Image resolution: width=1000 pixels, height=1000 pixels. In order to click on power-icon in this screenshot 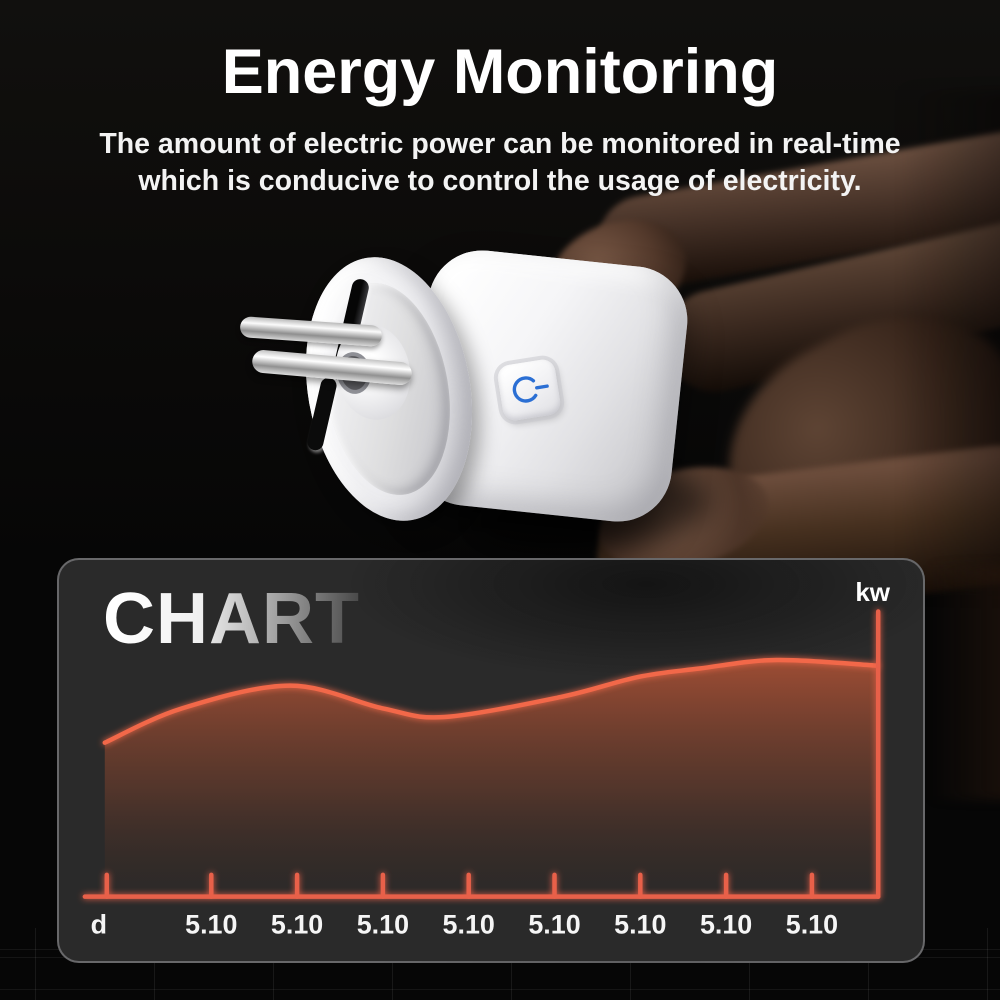, I will do `click(530, 389)`.